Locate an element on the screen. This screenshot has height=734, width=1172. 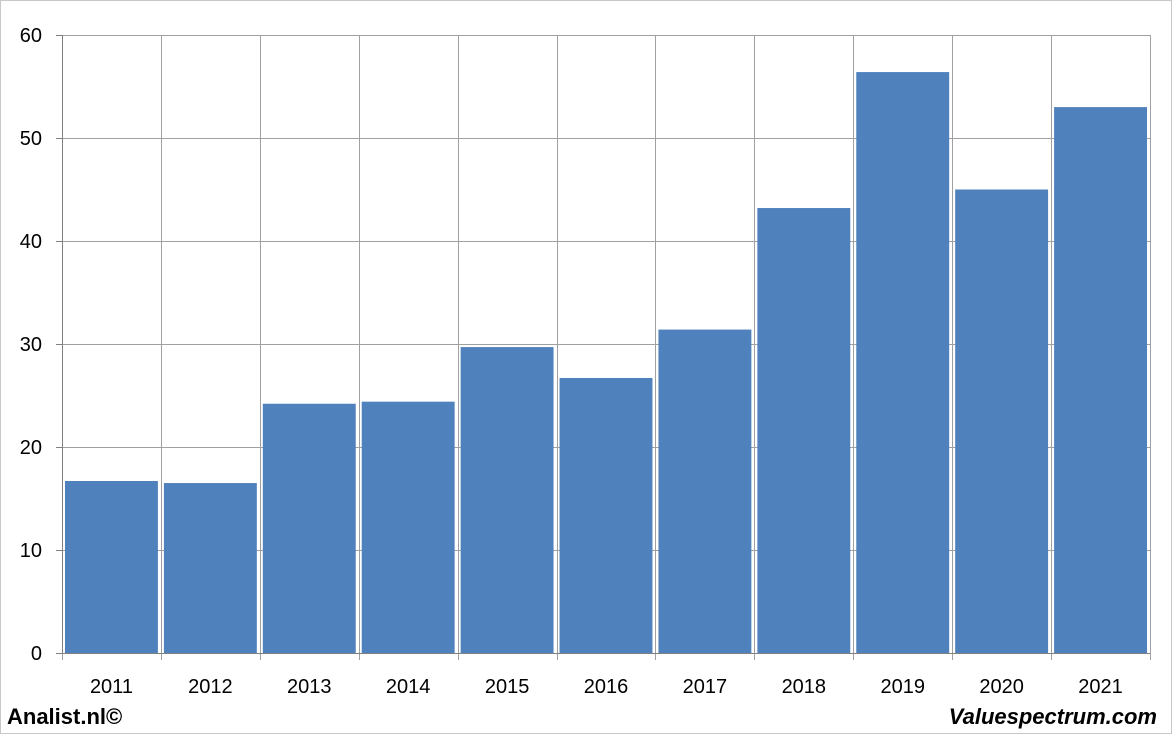
bar-2013 is located at coordinates (309, 528).